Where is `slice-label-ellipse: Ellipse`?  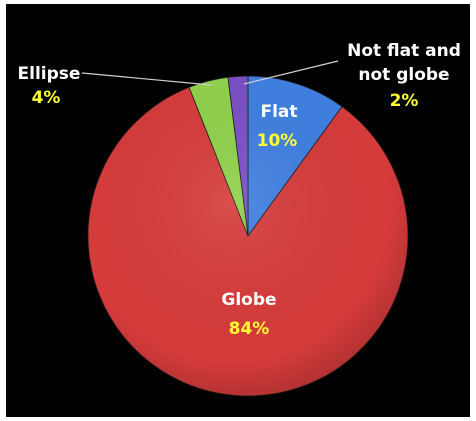
slice-label-ellipse: Ellipse is located at coordinates (49, 74).